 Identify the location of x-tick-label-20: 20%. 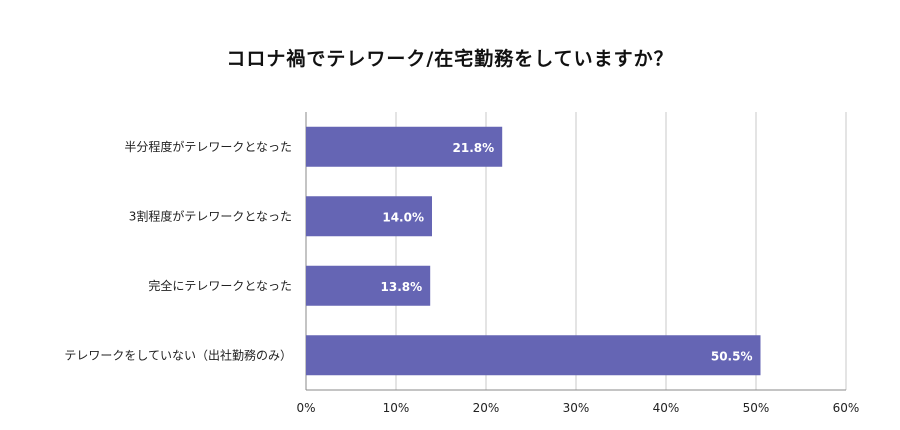
(486, 408).